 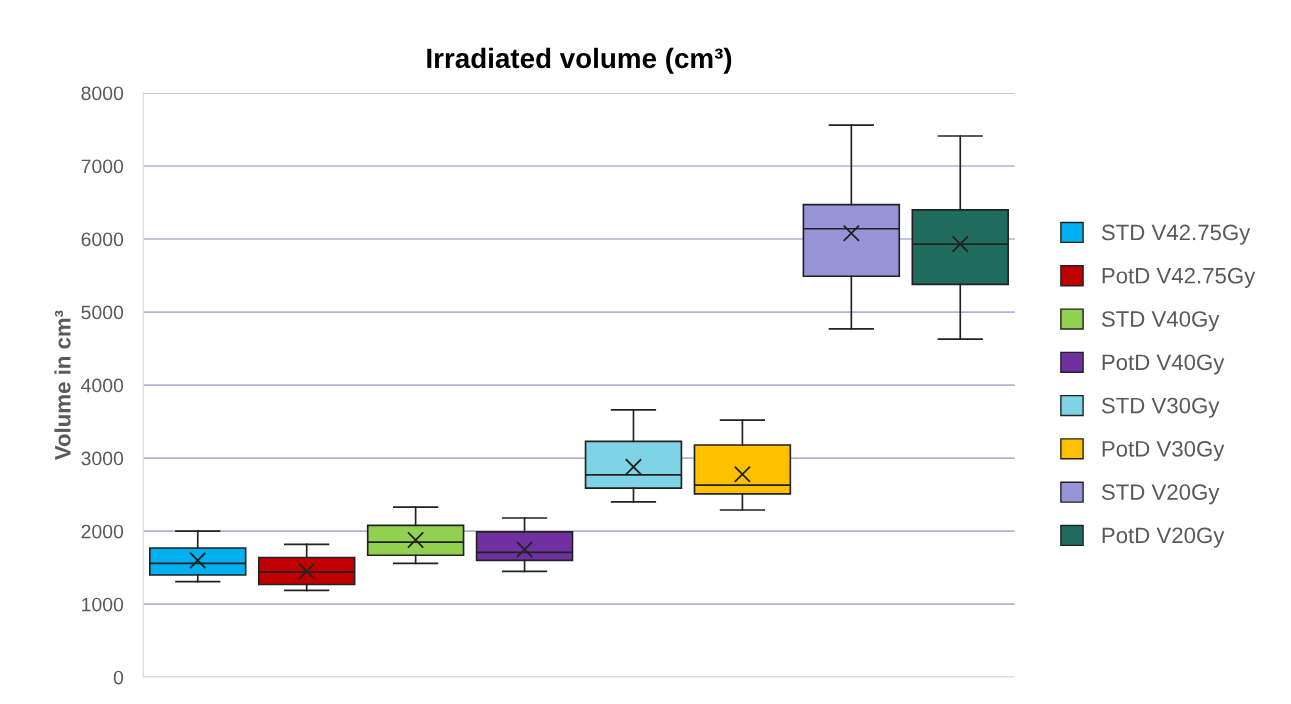 I want to click on y-axis-title: Volume in cm³, so click(x=62, y=385).